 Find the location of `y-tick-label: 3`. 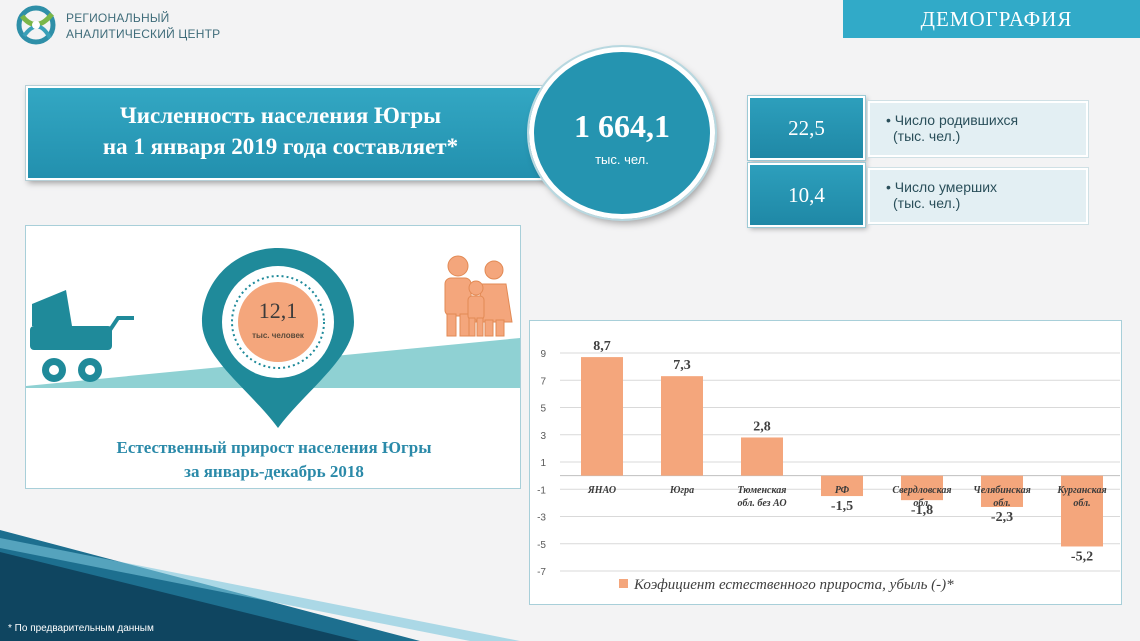

y-tick-label: 3 is located at coordinates (543, 436).